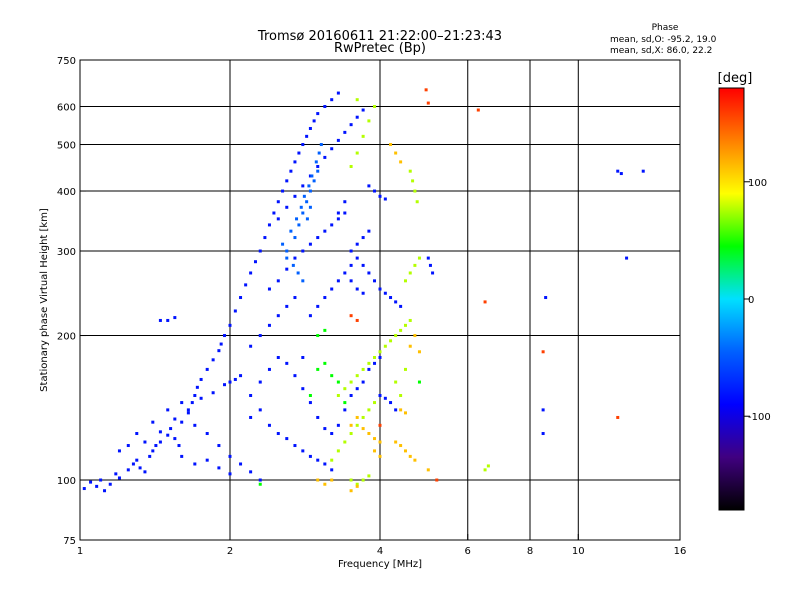  What do you see at coordinates (66, 192) in the screenshot?
I see `y-tick-label: 400` at bounding box center [66, 192].